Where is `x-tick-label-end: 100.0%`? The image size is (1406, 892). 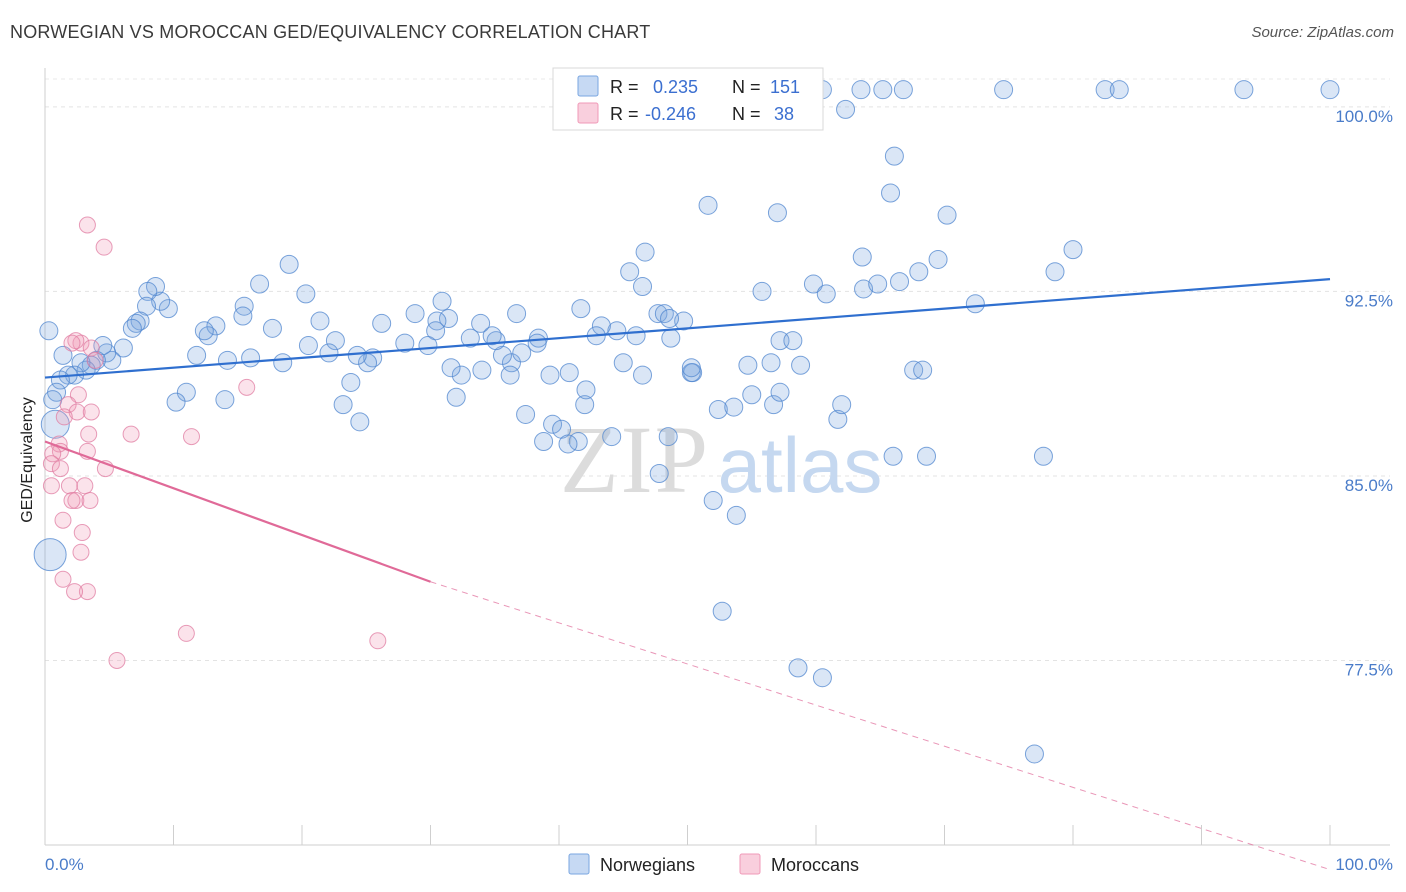 x-tick-label-end: 100.0% is located at coordinates (1364, 864).